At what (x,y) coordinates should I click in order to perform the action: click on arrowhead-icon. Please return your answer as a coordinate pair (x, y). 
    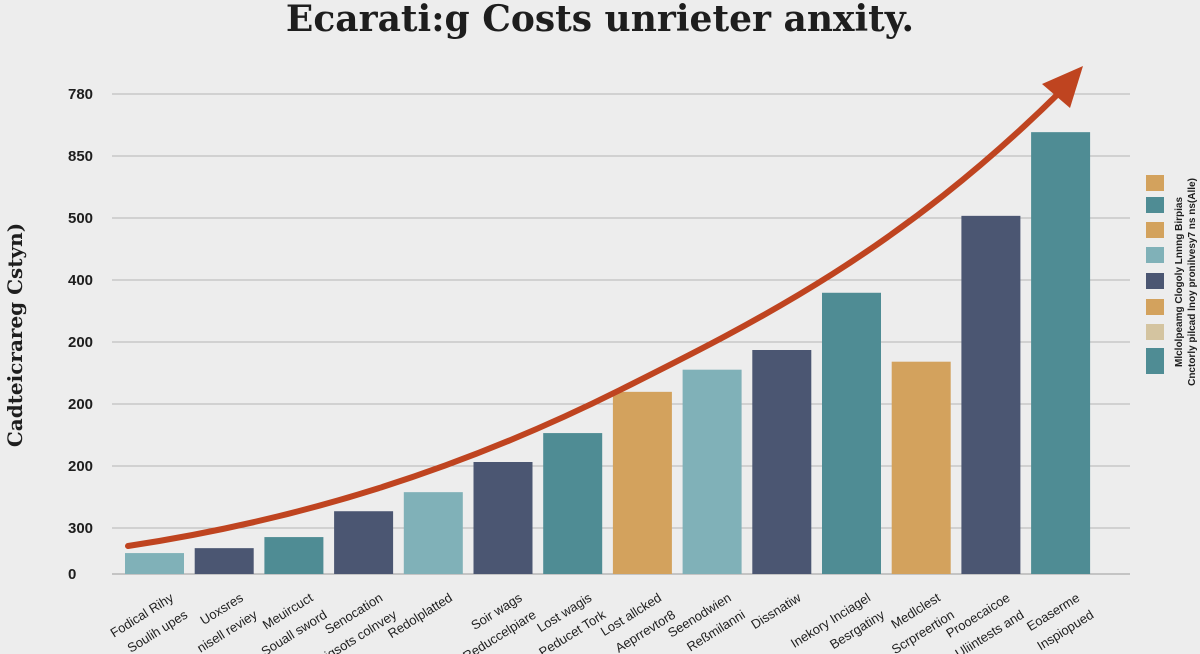
    Looking at the image, I should click on (1062, 87).